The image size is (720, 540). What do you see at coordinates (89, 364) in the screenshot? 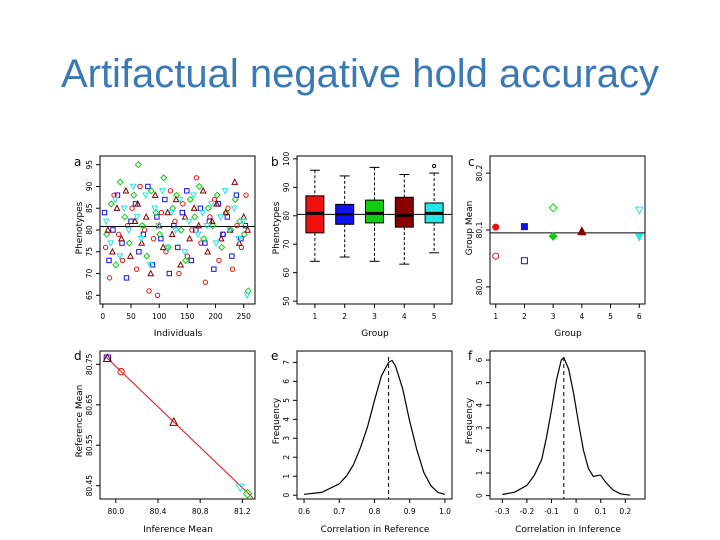
I see `y-tick-label: 80.75` at bounding box center [89, 364].